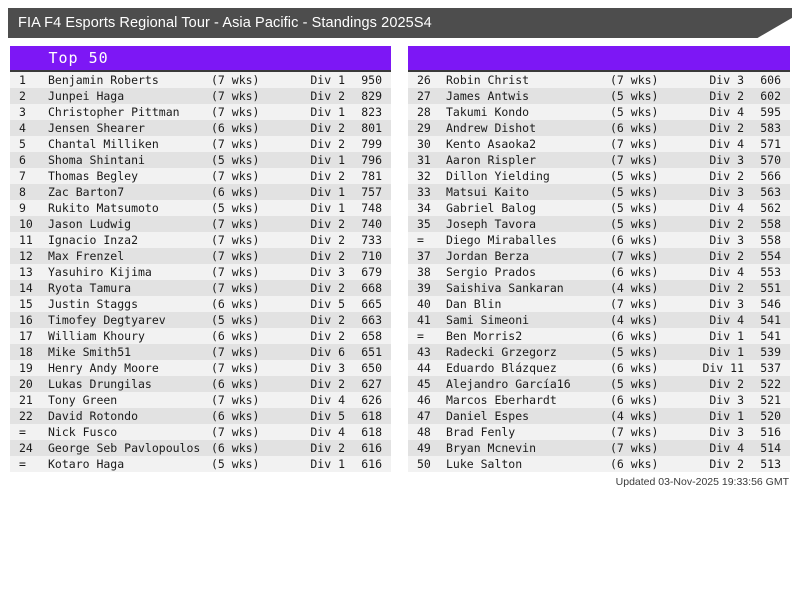 The width and height of the screenshot is (800, 600). Describe the element at coordinates (424, 464) in the screenshot. I see `row-position: 50` at that location.